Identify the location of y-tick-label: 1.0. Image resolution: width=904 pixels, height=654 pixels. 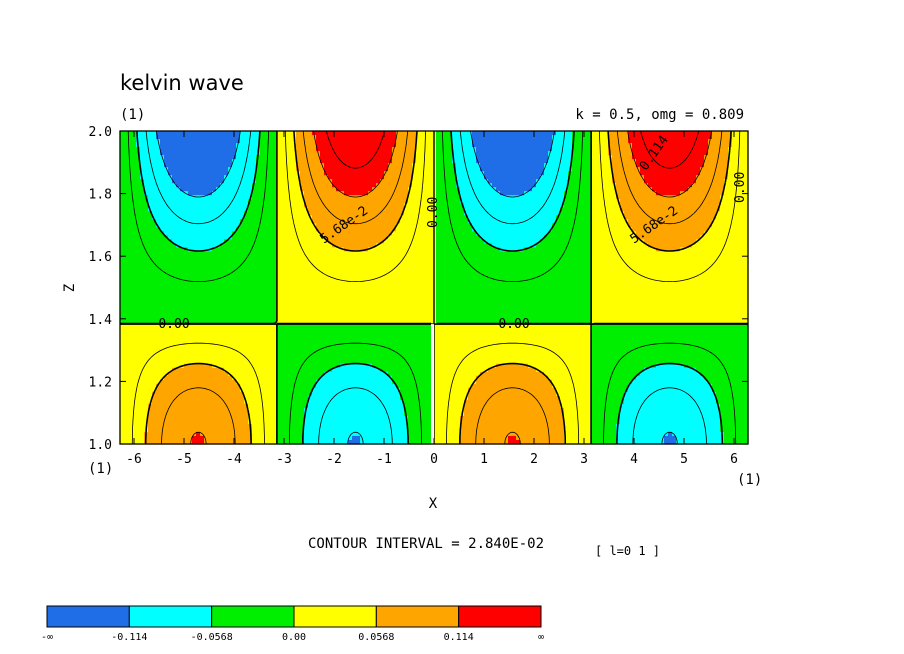
(100, 445).